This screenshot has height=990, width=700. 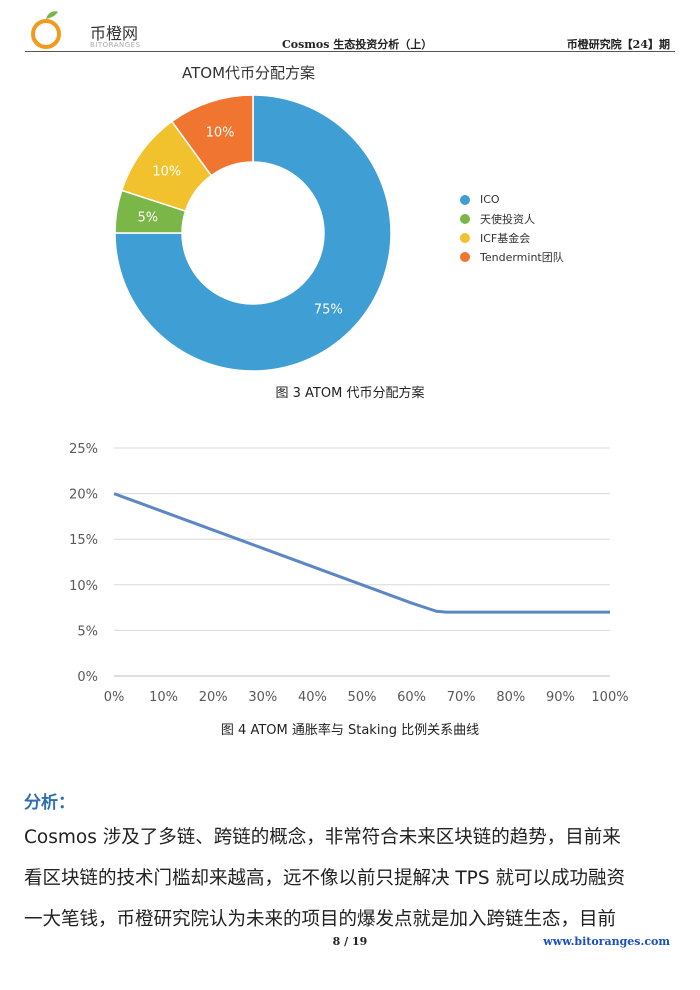 What do you see at coordinates (87, 631) in the screenshot?
I see `y-tick-label: 5%` at bounding box center [87, 631].